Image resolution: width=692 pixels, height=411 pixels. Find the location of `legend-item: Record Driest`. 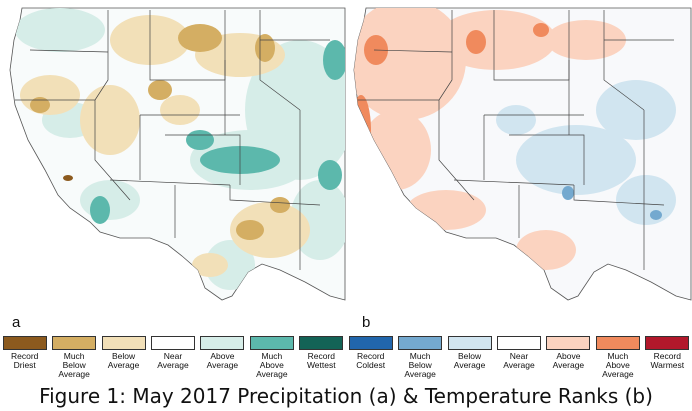

legend-item: Record Driest is located at coordinates (25, 353).